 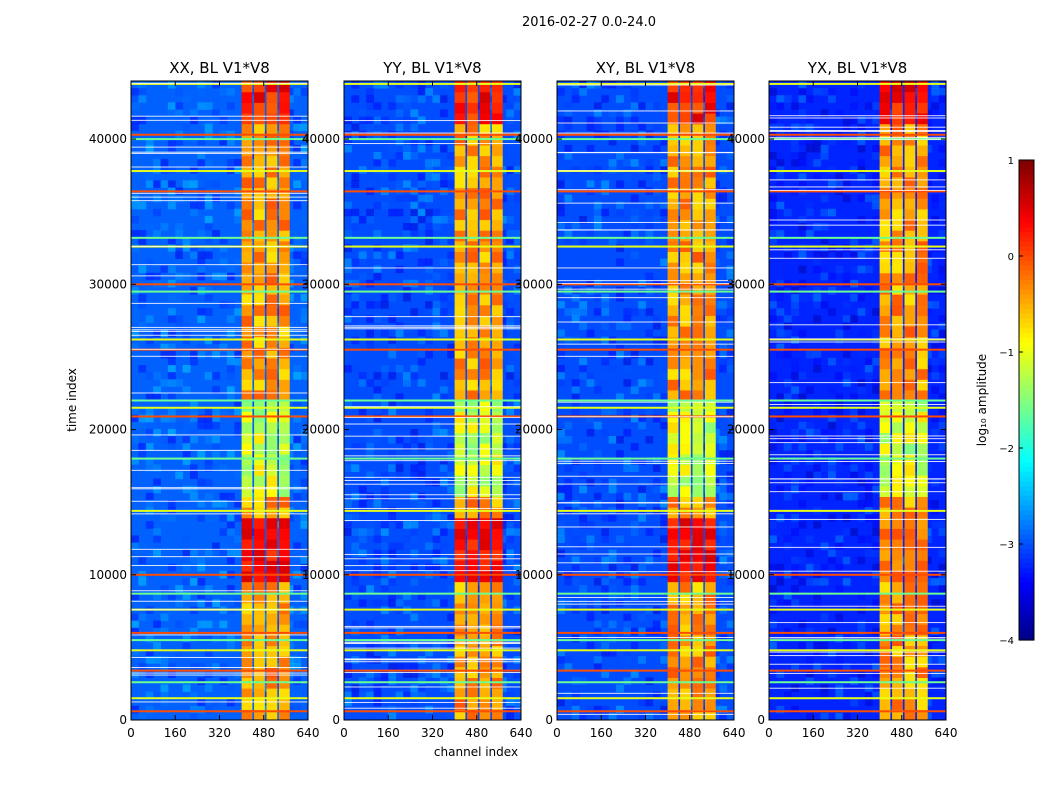 I want to click on colorbar-tick-label: −4, so click(x=1006, y=641).